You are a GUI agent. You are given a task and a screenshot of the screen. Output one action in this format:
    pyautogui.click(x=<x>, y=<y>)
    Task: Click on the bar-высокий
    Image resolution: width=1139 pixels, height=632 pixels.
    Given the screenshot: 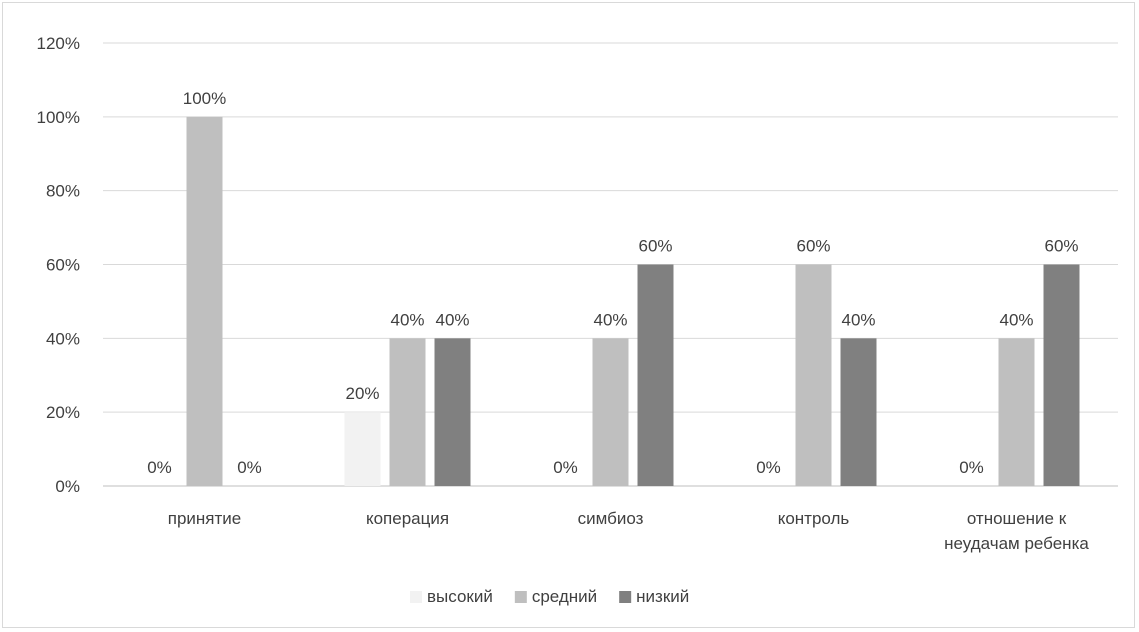 What is the action you would take?
    pyautogui.click(x=362, y=449)
    